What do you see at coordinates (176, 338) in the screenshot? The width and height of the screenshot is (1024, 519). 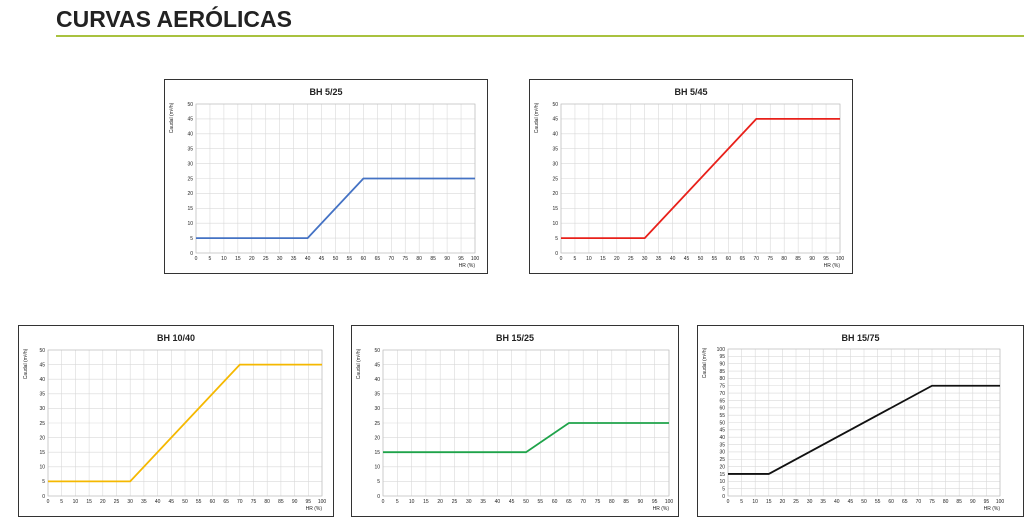 I see `chart-title: BH 10/40` at bounding box center [176, 338].